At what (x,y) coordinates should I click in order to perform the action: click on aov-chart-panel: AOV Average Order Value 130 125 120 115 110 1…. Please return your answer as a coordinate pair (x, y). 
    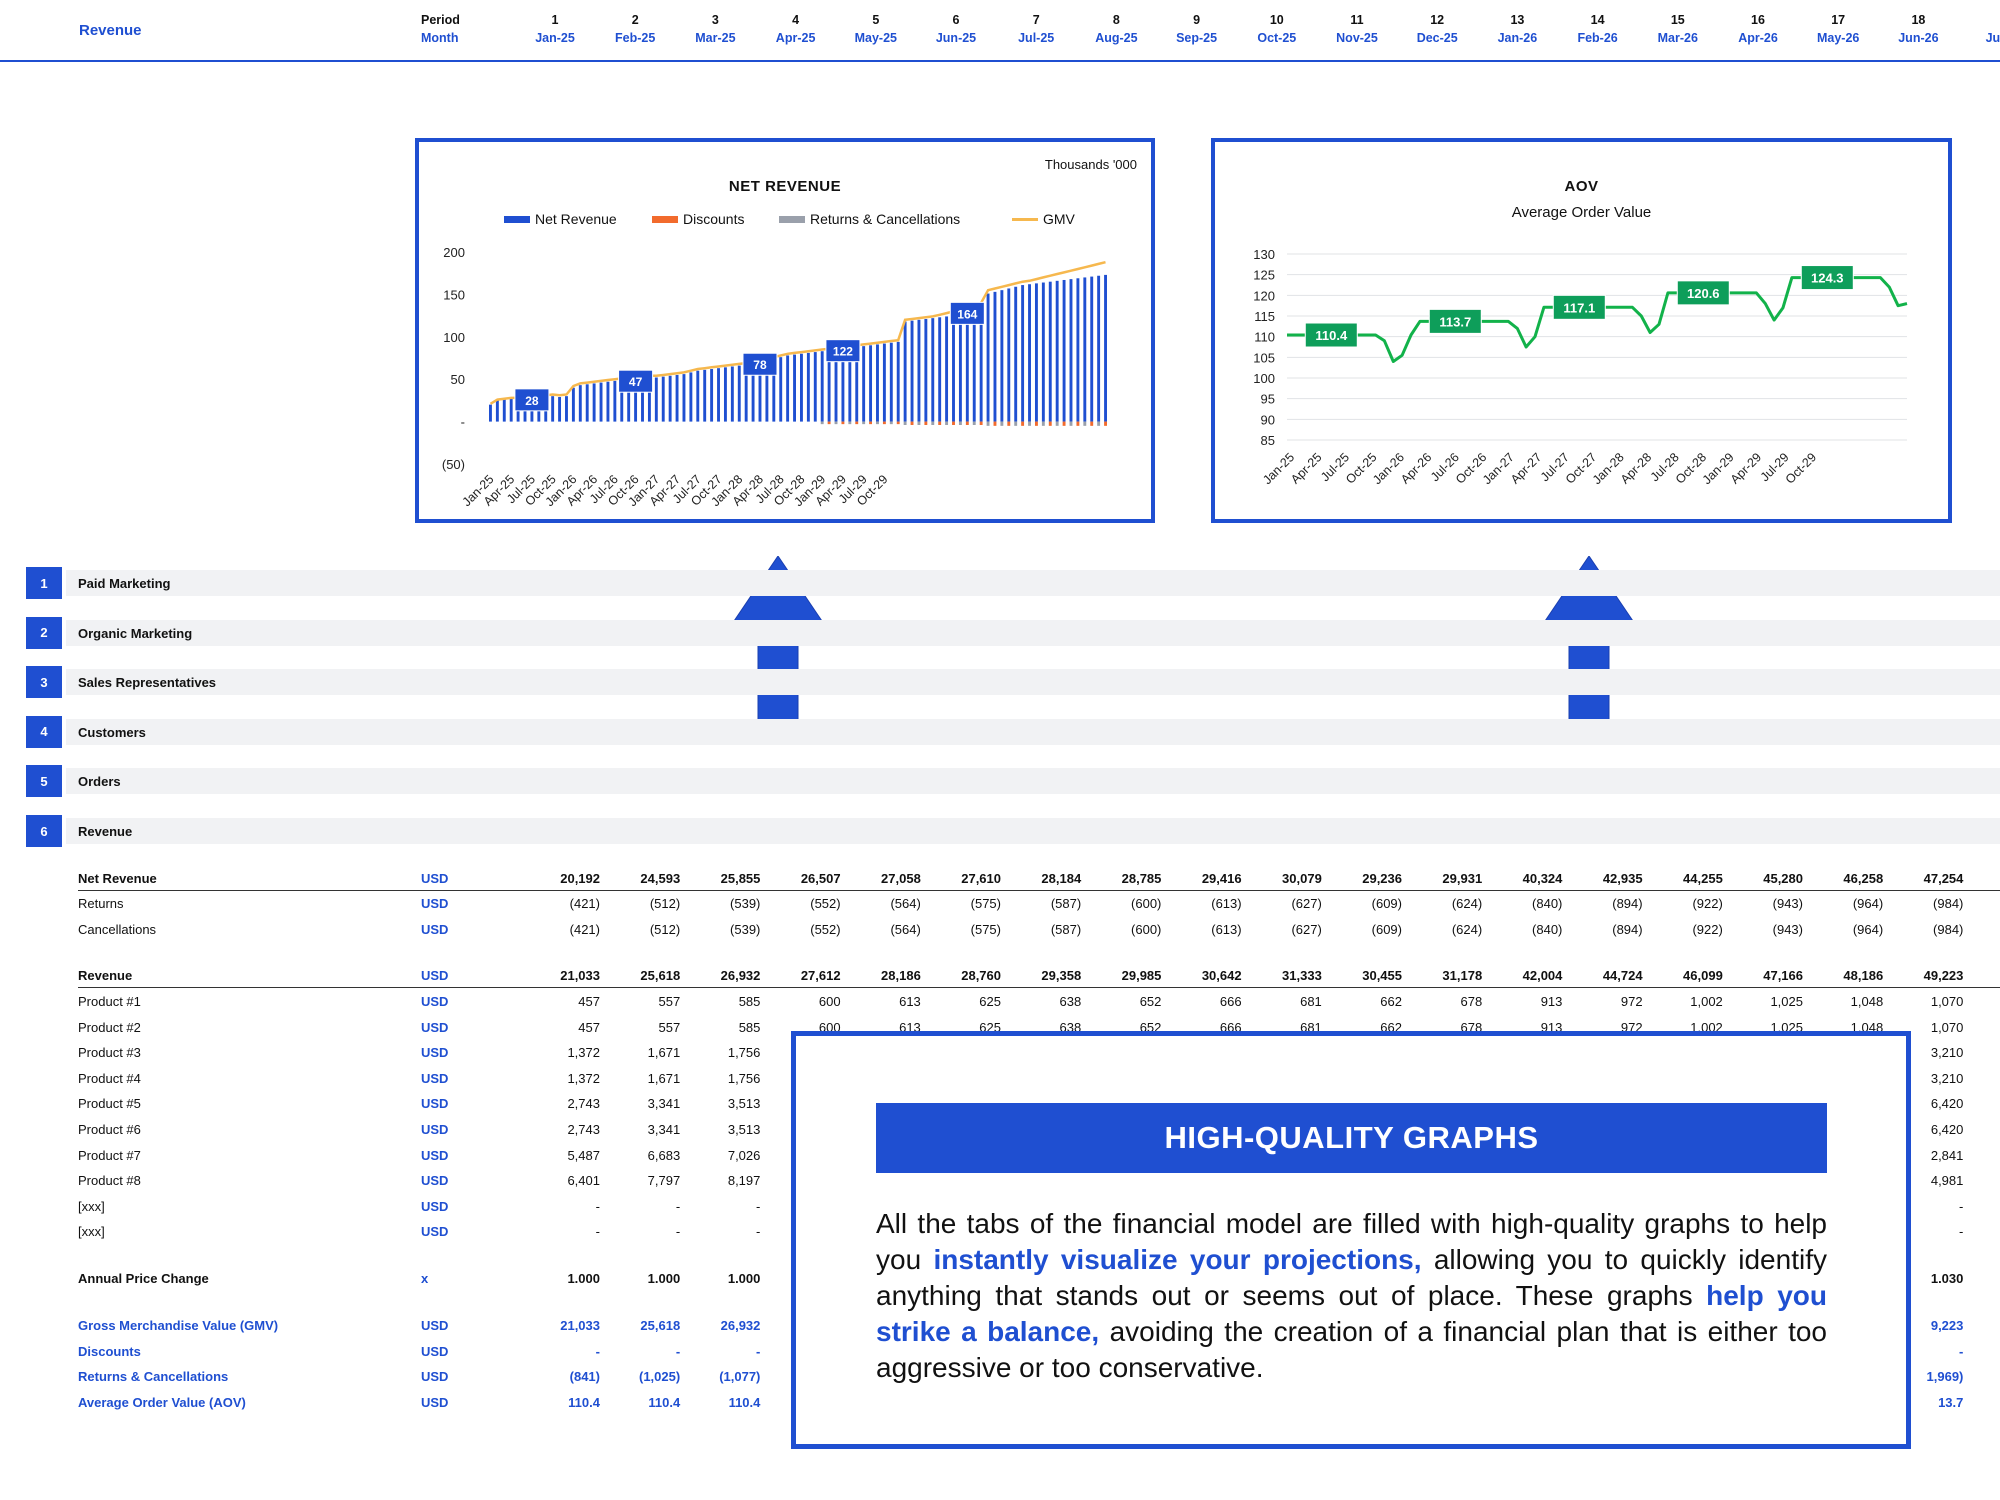
    Looking at the image, I should click on (1581, 330).